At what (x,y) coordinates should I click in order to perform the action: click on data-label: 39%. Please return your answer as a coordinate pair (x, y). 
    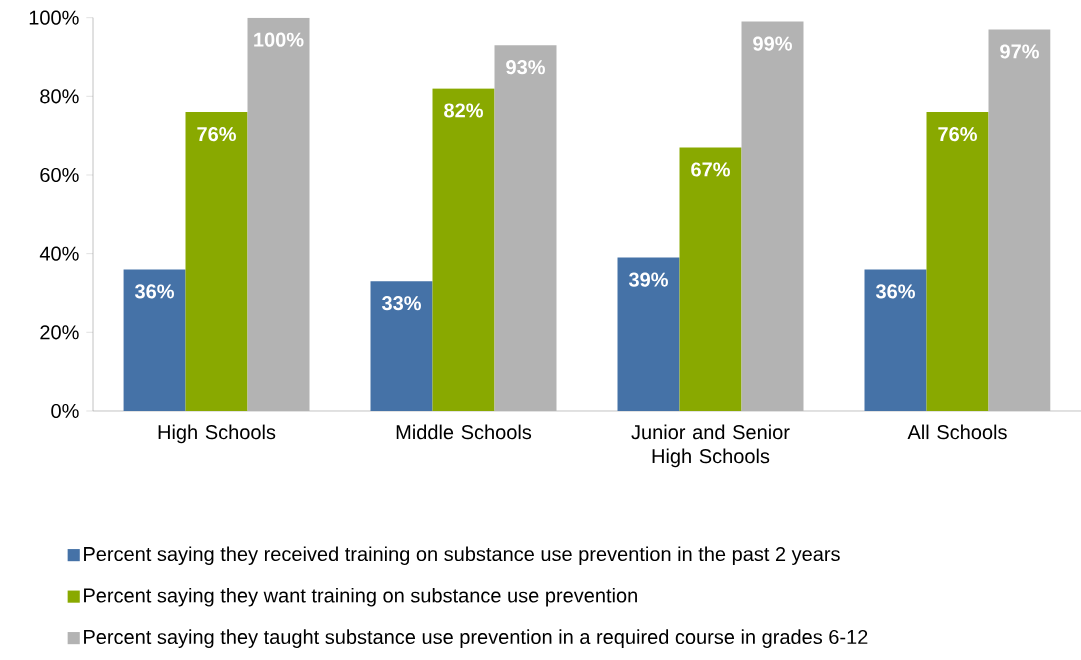
    Looking at the image, I should click on (648, 279).